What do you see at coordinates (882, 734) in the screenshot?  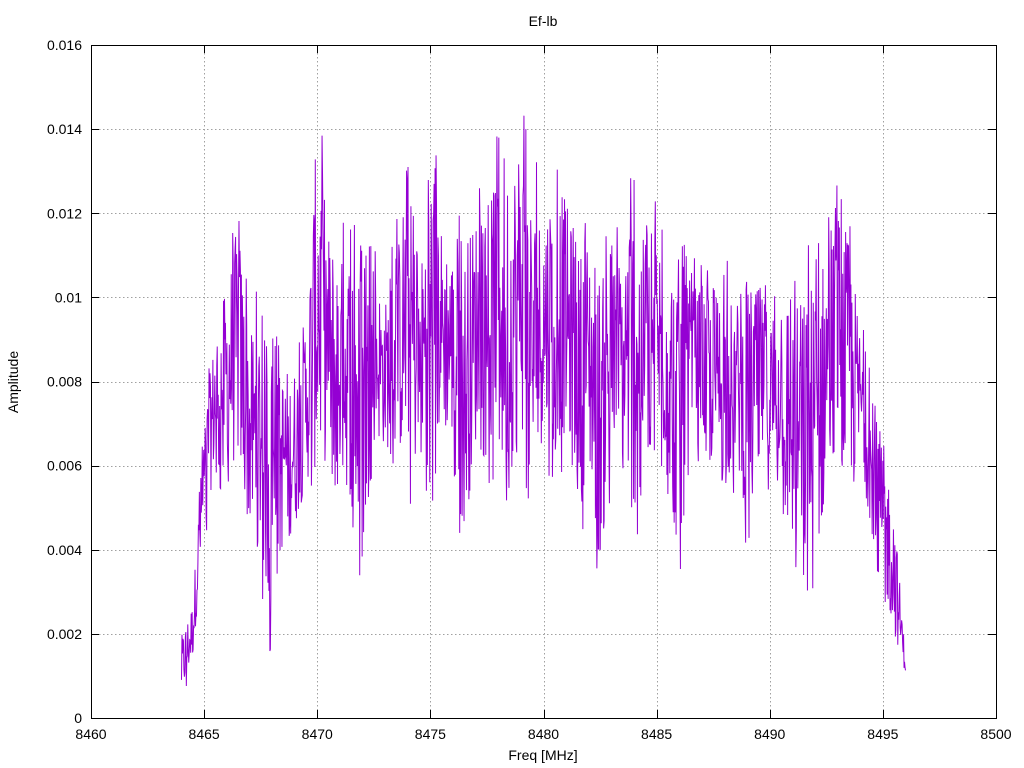 I see `x-tick-label: 8495` at bounding box center [882, 734].